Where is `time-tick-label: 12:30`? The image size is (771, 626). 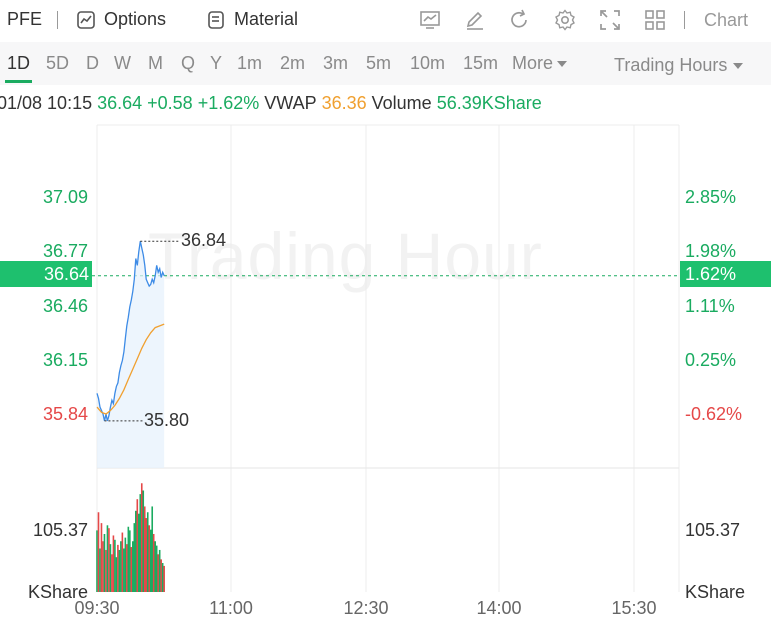 time-tick-label: 12:30 is located at coordinates (366, 608).